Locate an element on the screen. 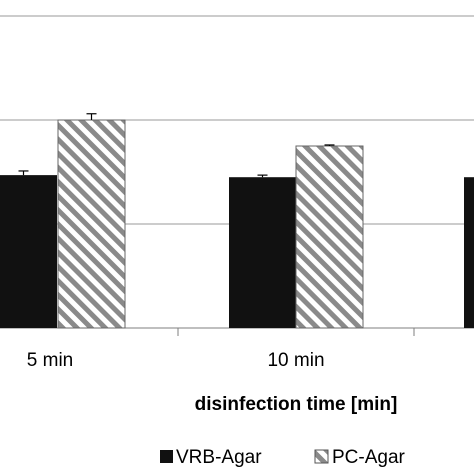  legend-label-pc-agar: PC-Agar is located at coordinates (369, 457).